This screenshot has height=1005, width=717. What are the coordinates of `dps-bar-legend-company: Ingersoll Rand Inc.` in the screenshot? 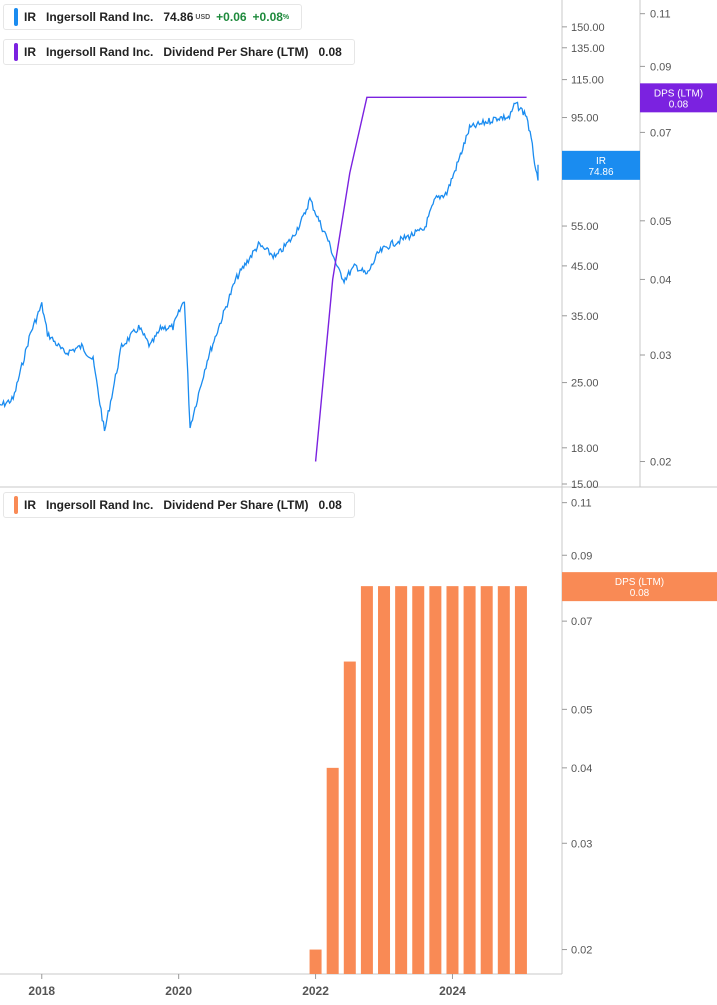 It's located at (100, 505).